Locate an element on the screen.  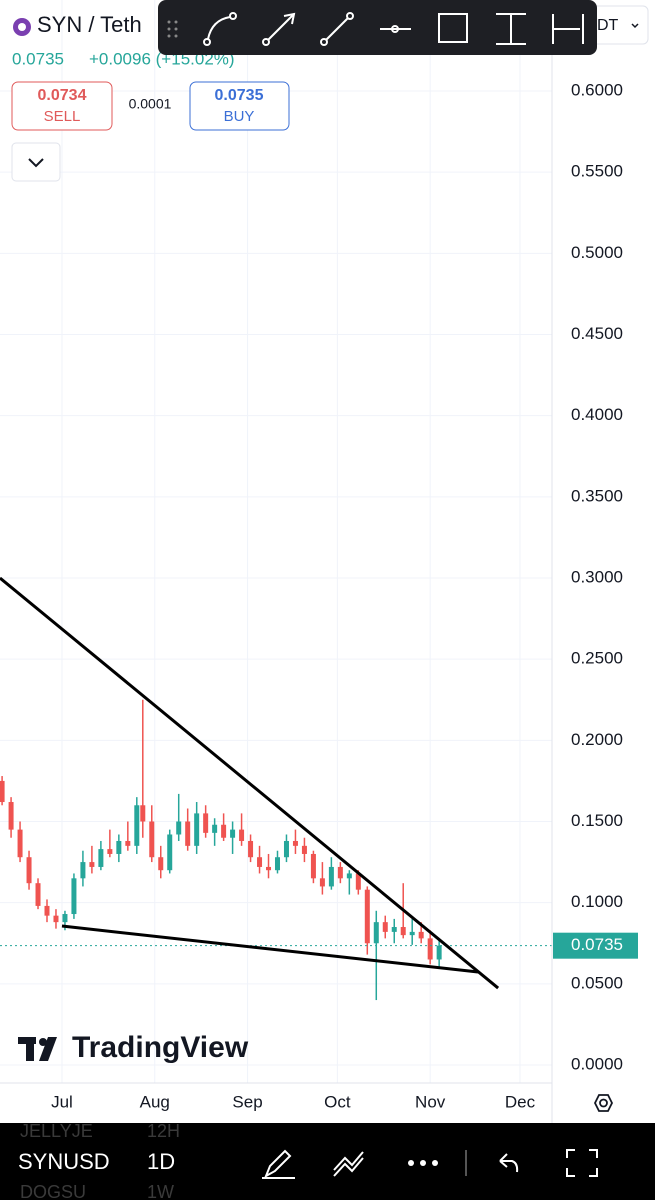
date-range-tool is located at coordinates (568, 29).